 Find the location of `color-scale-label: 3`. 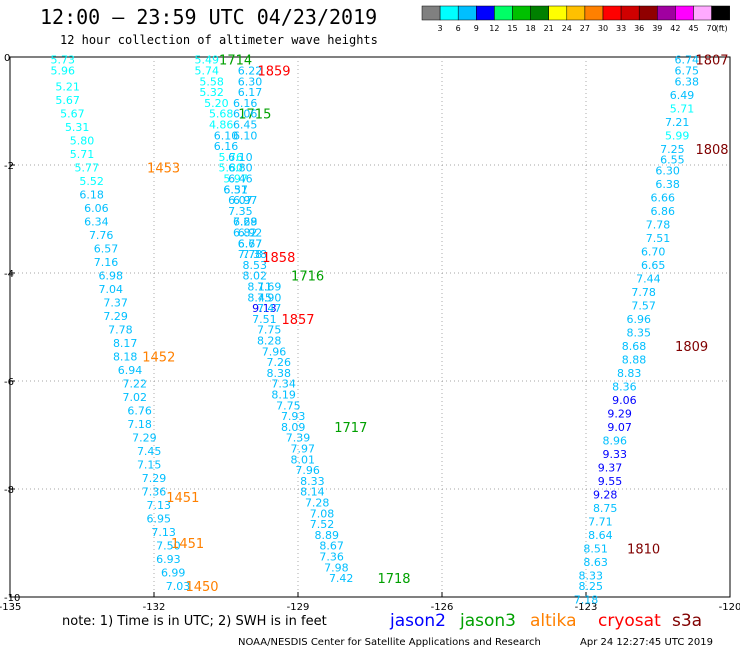

color-scale-label: 3 is located at coordinates (440, 28).